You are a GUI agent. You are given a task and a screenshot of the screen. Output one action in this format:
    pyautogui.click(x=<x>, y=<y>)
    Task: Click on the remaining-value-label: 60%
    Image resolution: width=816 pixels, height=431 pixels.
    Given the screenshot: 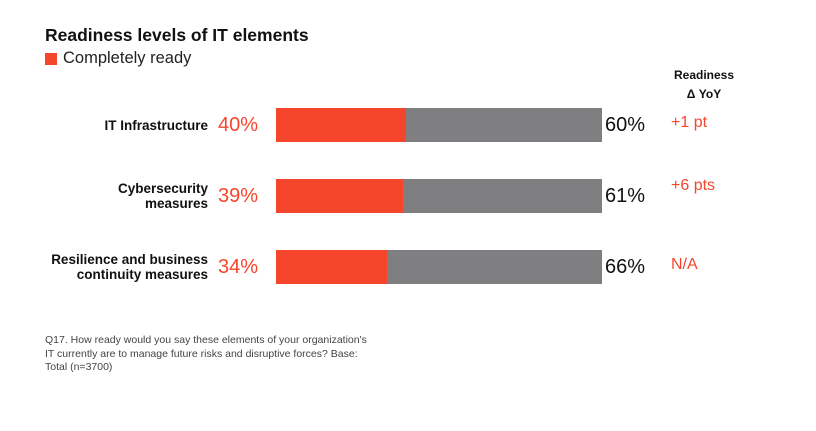 What is the action you would take?
    pyautogui.click(x=625, y=125)
    